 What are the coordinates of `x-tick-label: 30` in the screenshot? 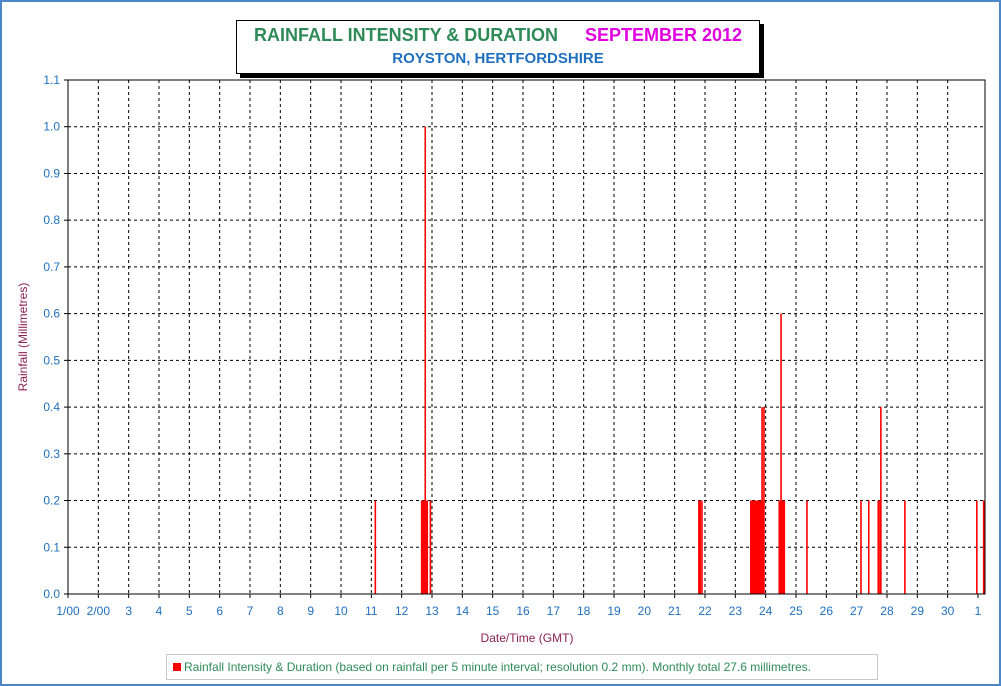 It's located at (948, 611).